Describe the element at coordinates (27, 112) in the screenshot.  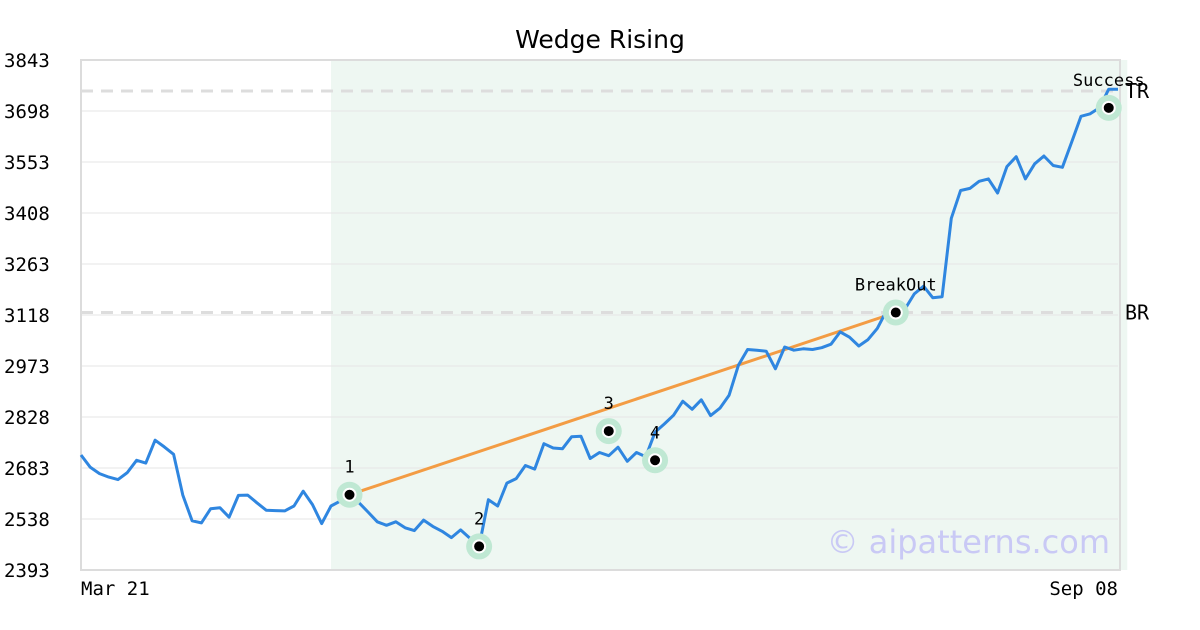
I see `y-tick-label: 3698` at that location.